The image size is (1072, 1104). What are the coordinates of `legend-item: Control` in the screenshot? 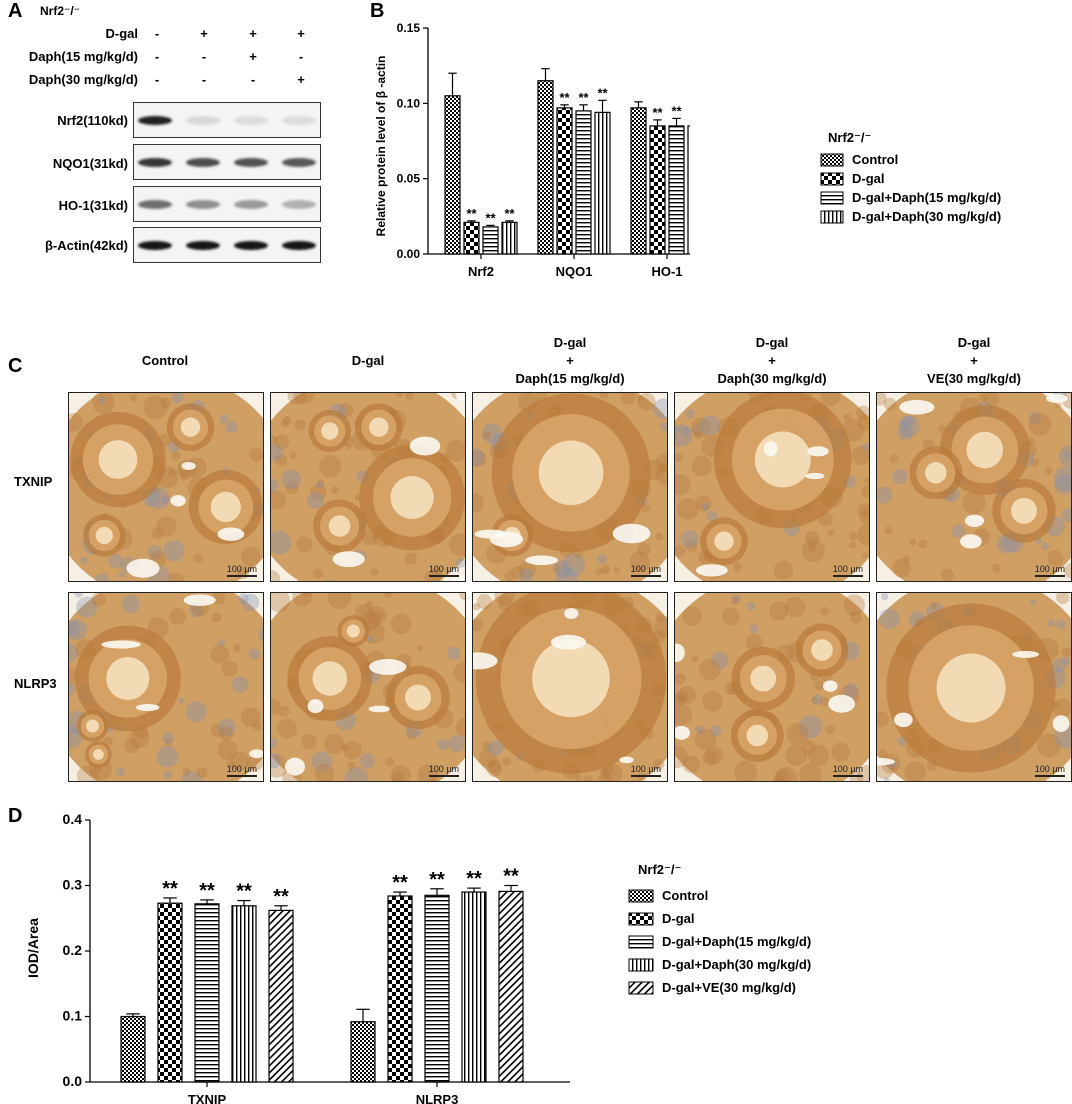 It's located at (719, 895).